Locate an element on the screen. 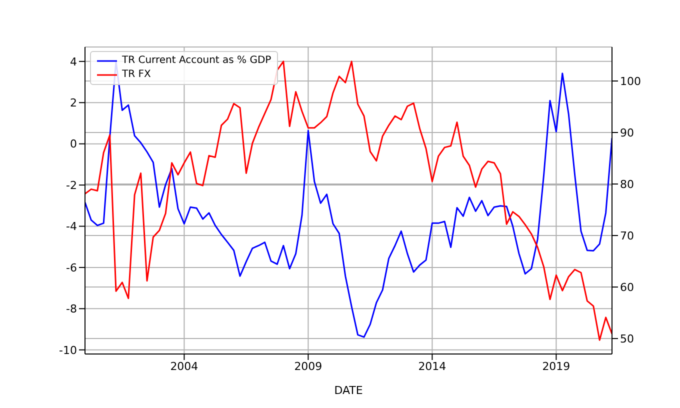 Image resolution: width=680 pixels, height=408 pixels. legend-label: TR Current Account as % GDP is located at coordinates (197, 61).